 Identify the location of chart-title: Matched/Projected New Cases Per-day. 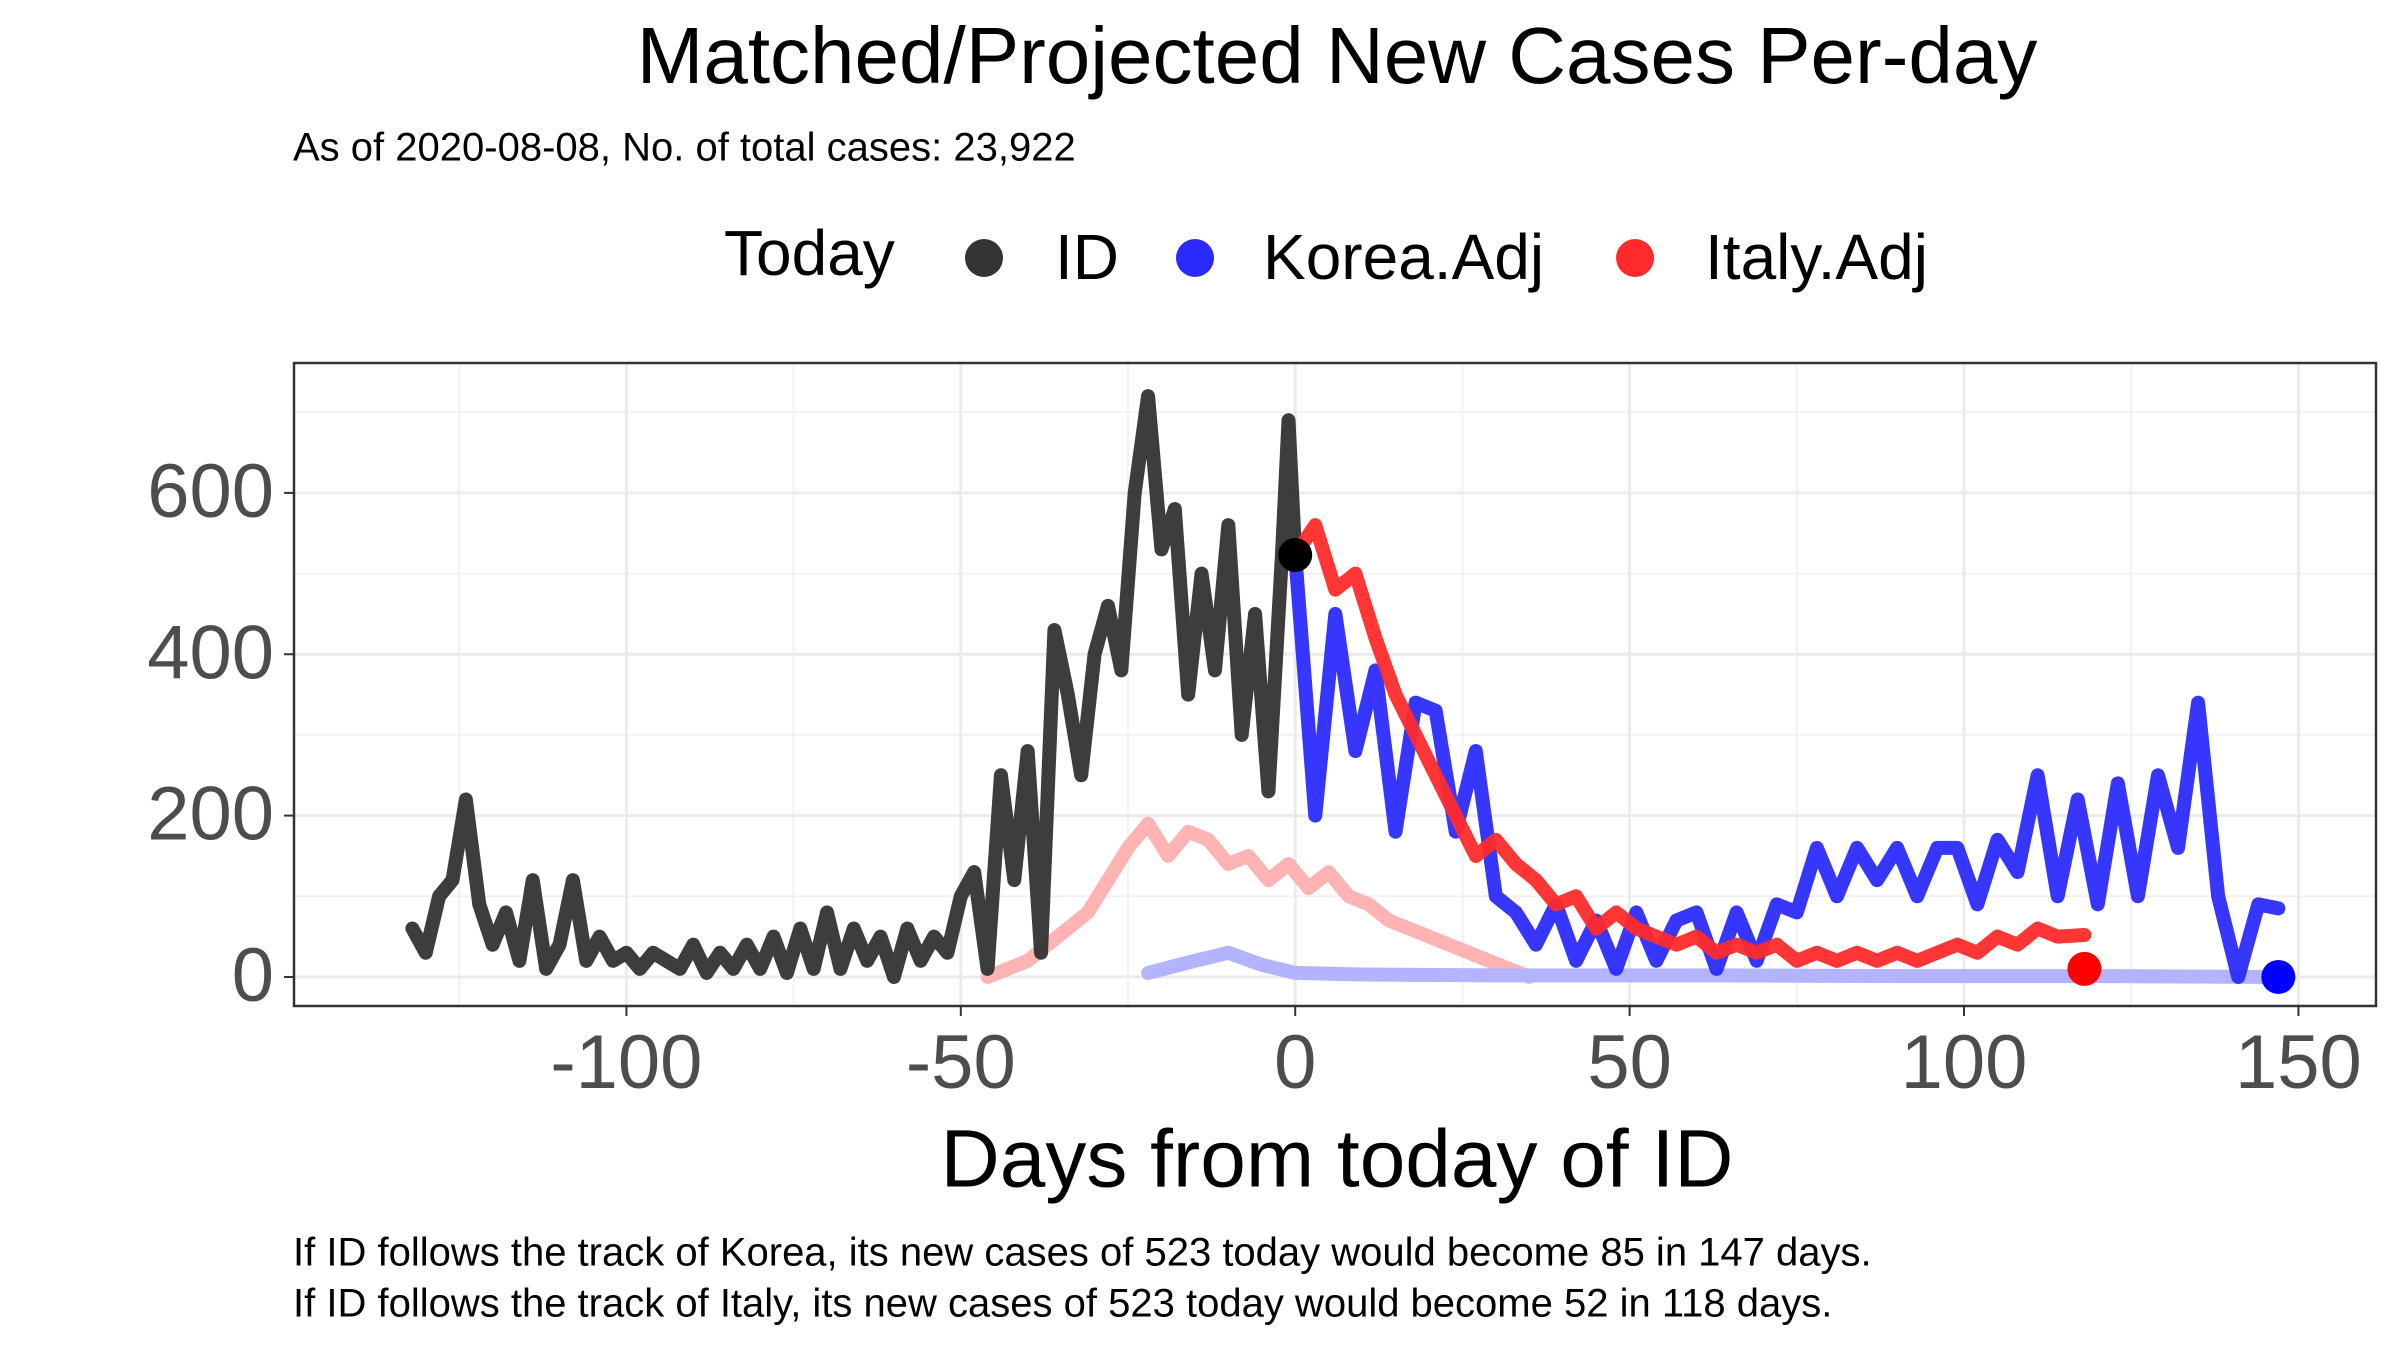
(1337, 55).